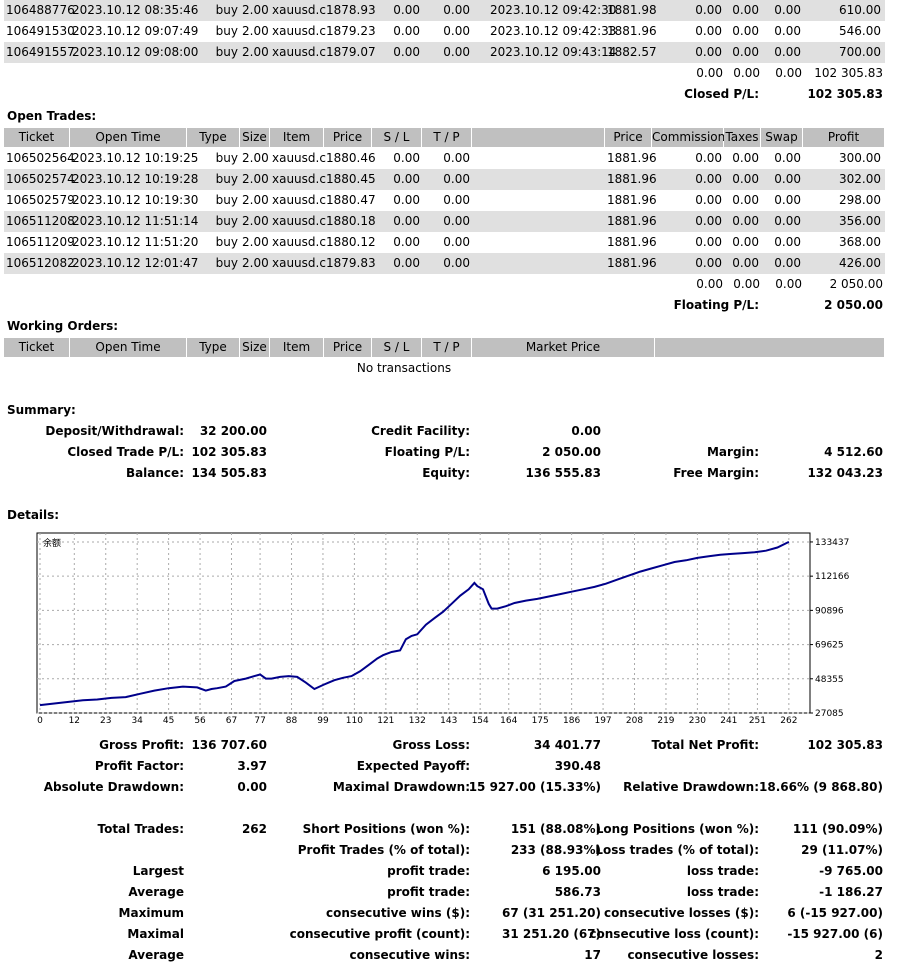 Image resolution: width=910 pixels, height=969 pixels. What do you see at coordinates (837, 829) in the screenshot?
I see `long-positions-value: 111 (90.09%)` at bounding box center [837, 829].